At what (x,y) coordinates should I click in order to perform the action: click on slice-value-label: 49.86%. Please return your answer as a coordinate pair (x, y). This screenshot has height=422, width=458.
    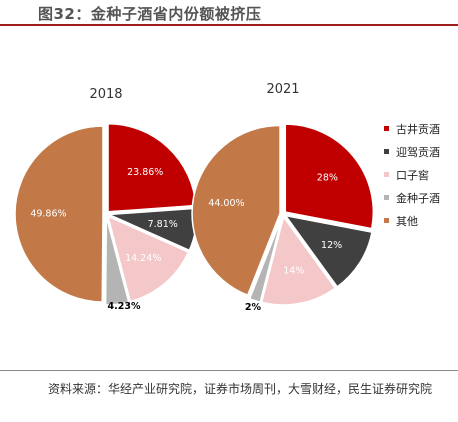
    Looking at the image, I should click on (48, 214).